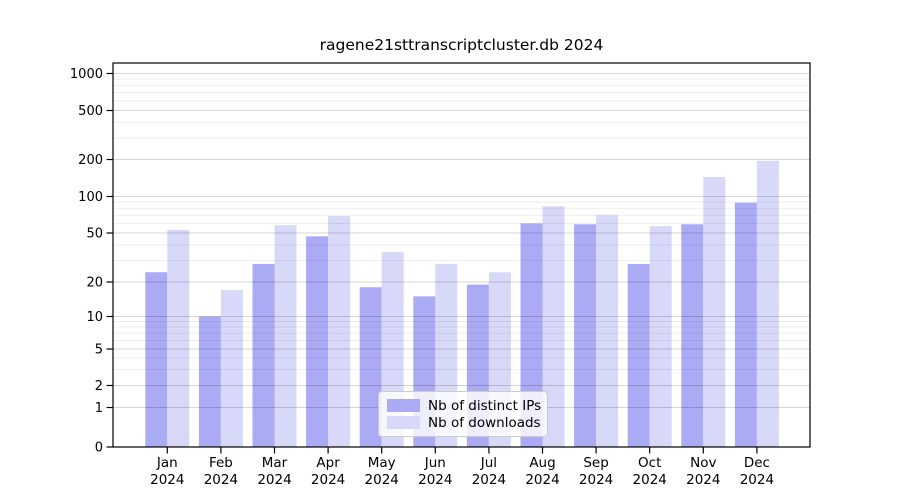 Image resolution: width=900 pixels, height=500 pixels. What do you see at coordinates (317, 341) in the screenshot?
I see `bar-distinct-ips-apr` at bounding box center [317, 341].